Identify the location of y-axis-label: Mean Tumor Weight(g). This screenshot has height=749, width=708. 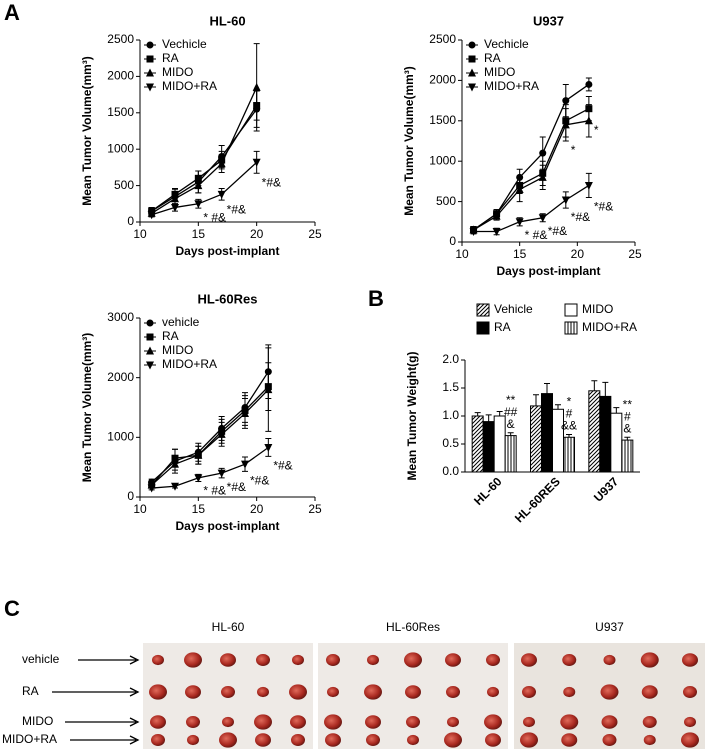
(412, 416).